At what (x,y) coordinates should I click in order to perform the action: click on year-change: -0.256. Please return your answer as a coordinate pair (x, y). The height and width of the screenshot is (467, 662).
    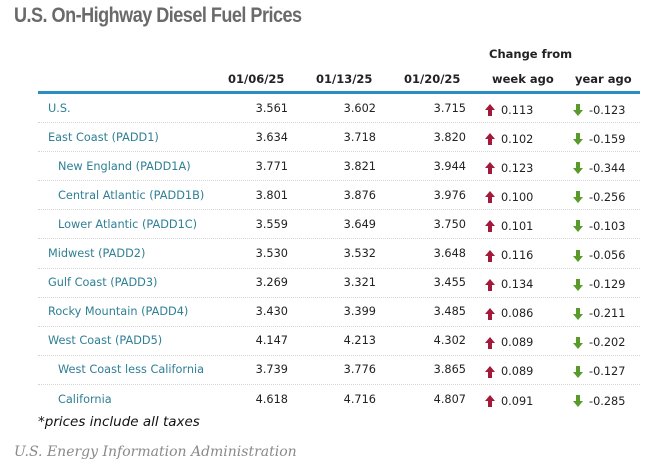
    Looking at the image, I should click on (599, 197).